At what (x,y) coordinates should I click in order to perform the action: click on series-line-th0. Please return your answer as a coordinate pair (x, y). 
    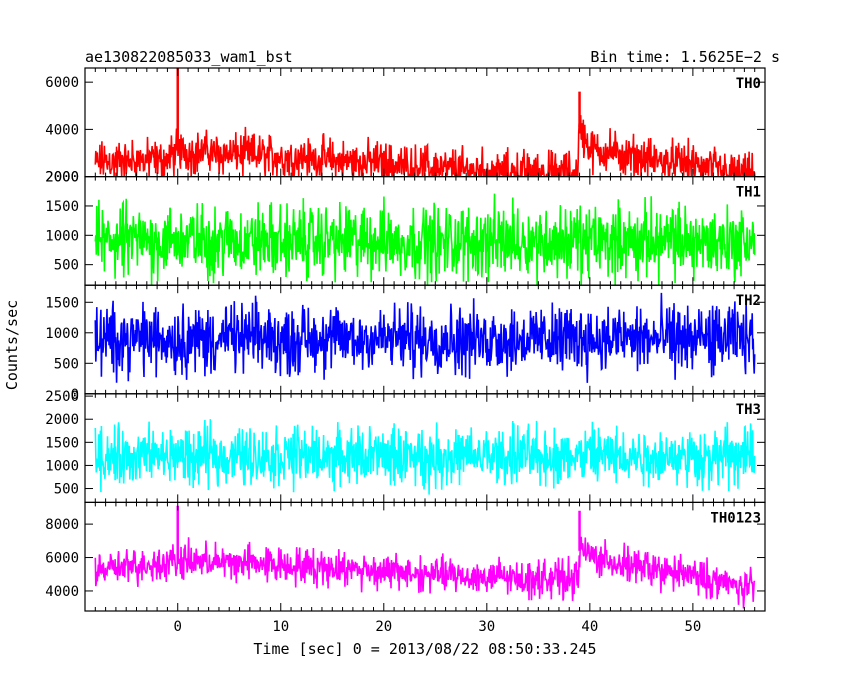
    Looking at the image, I should click on (425, 146).